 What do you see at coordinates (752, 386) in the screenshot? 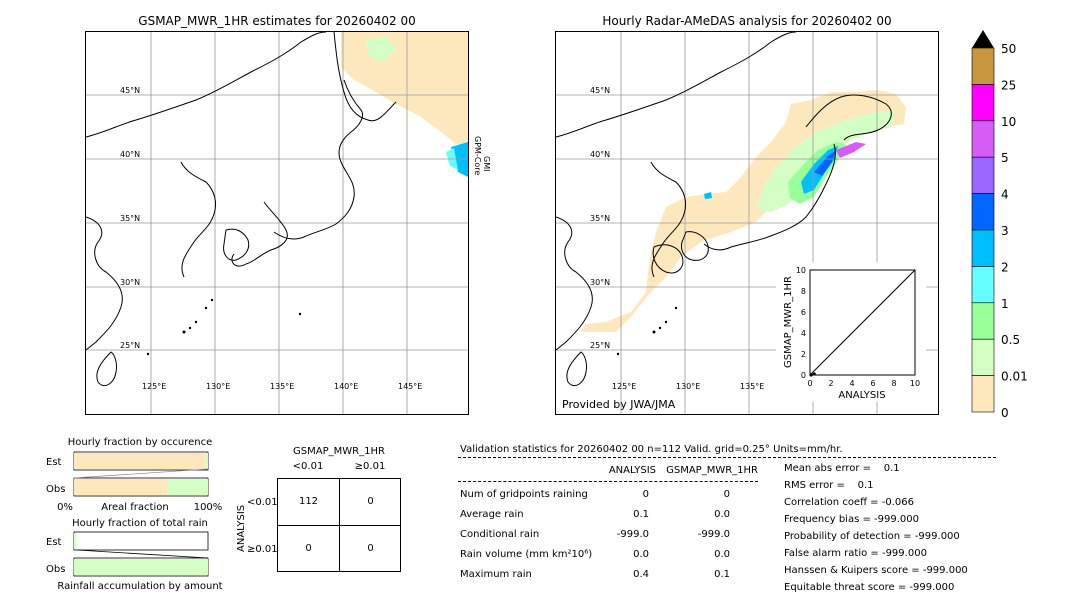
I see `right-lon-135: 135°E` at bounding box center [752, 386].